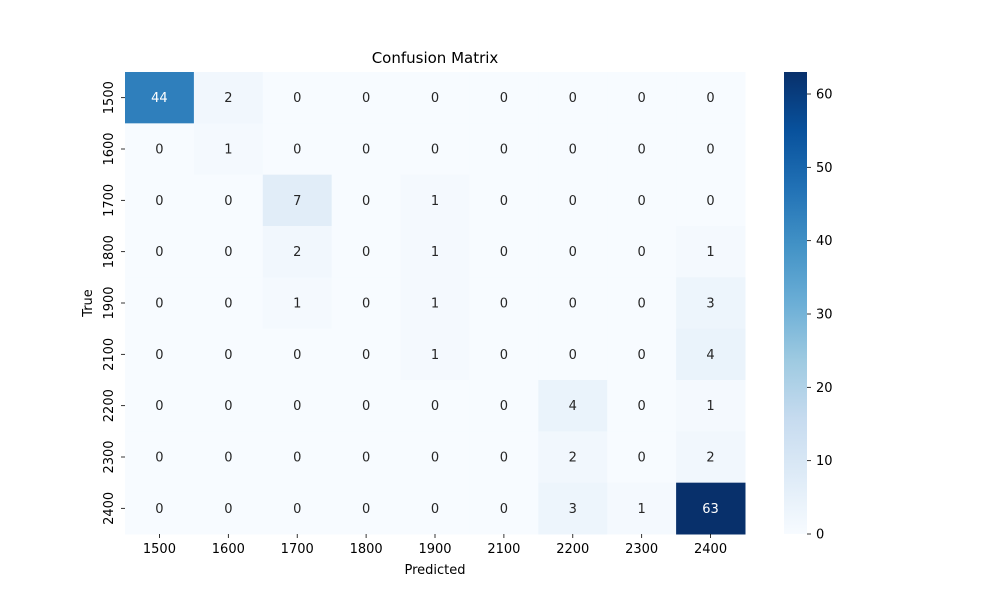 This screenshot has width=1000, height=600. What do you see at coordinates (824, 241) in the screenshot?
I see `colorbar-tick-label: 40` at bounding box center [824, 241].